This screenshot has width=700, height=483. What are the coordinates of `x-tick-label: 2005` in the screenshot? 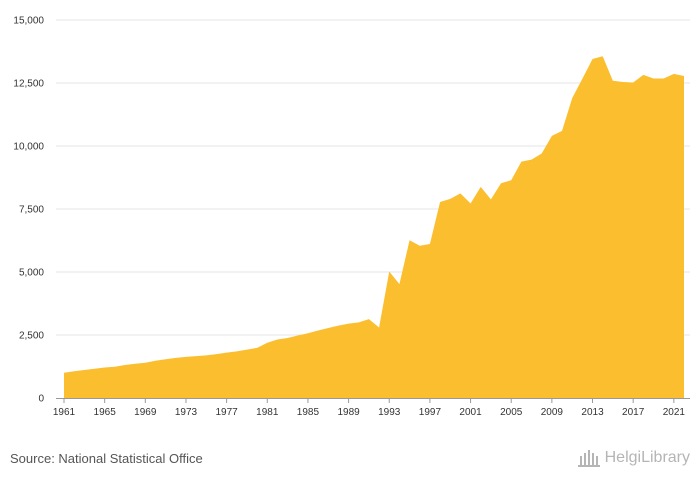 It's located at (511, 412).